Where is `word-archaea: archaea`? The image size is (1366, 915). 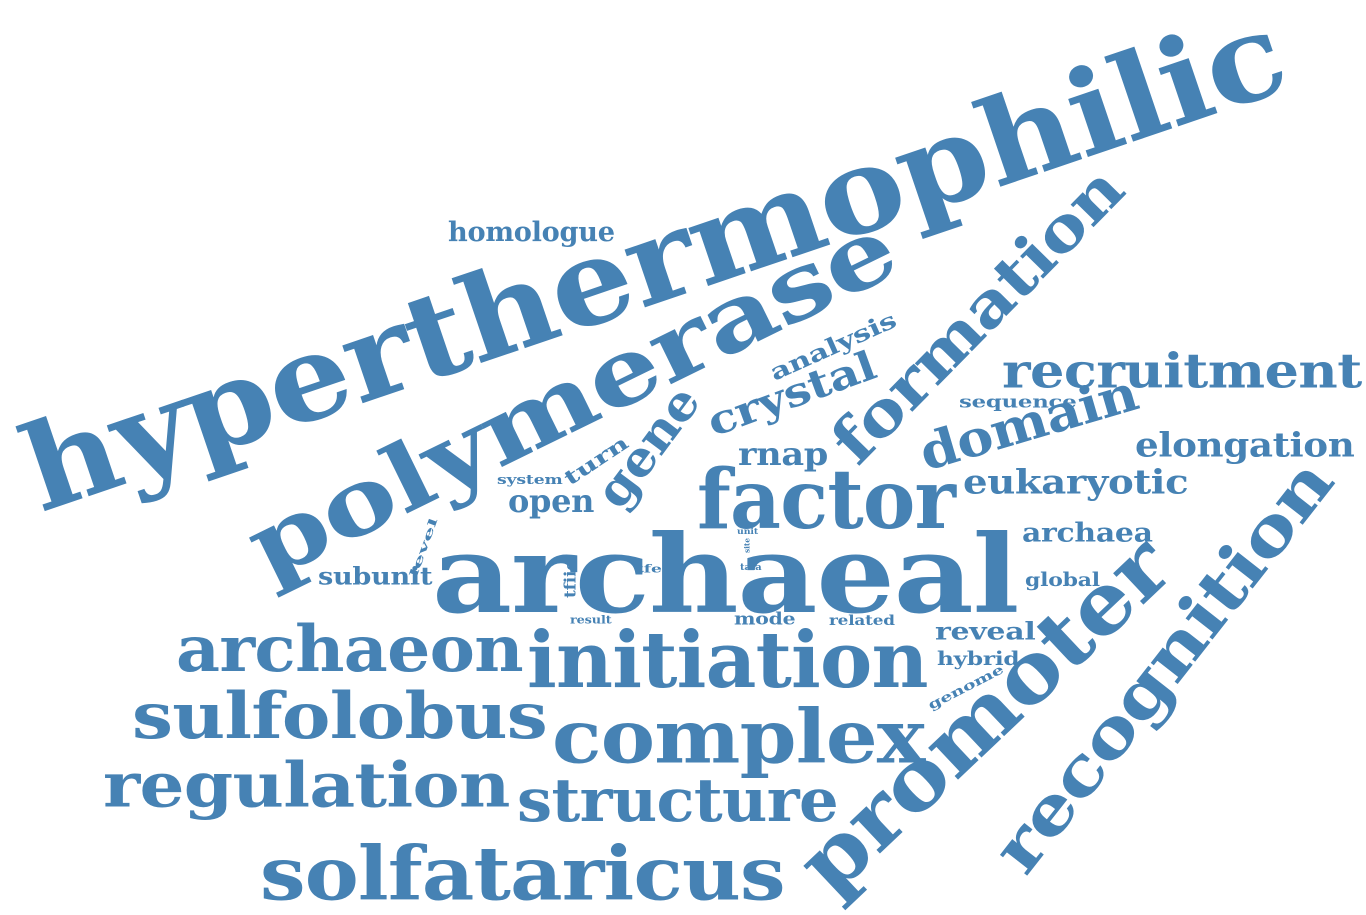 word-archaea: archaea is located at coordinates (1087, 533).